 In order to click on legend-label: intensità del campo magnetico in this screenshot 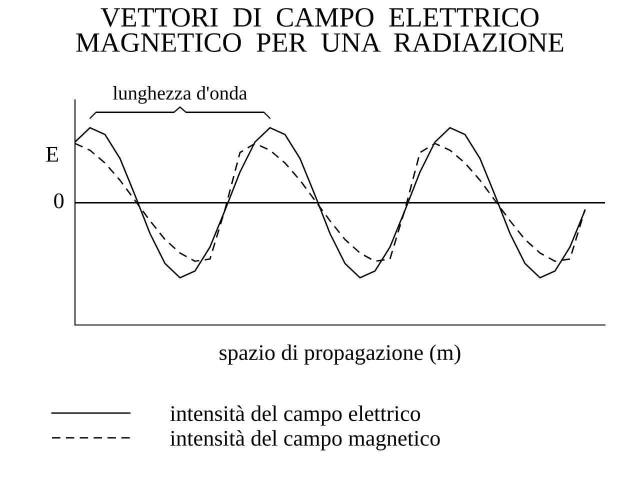, I will do `click(305, 440)`.